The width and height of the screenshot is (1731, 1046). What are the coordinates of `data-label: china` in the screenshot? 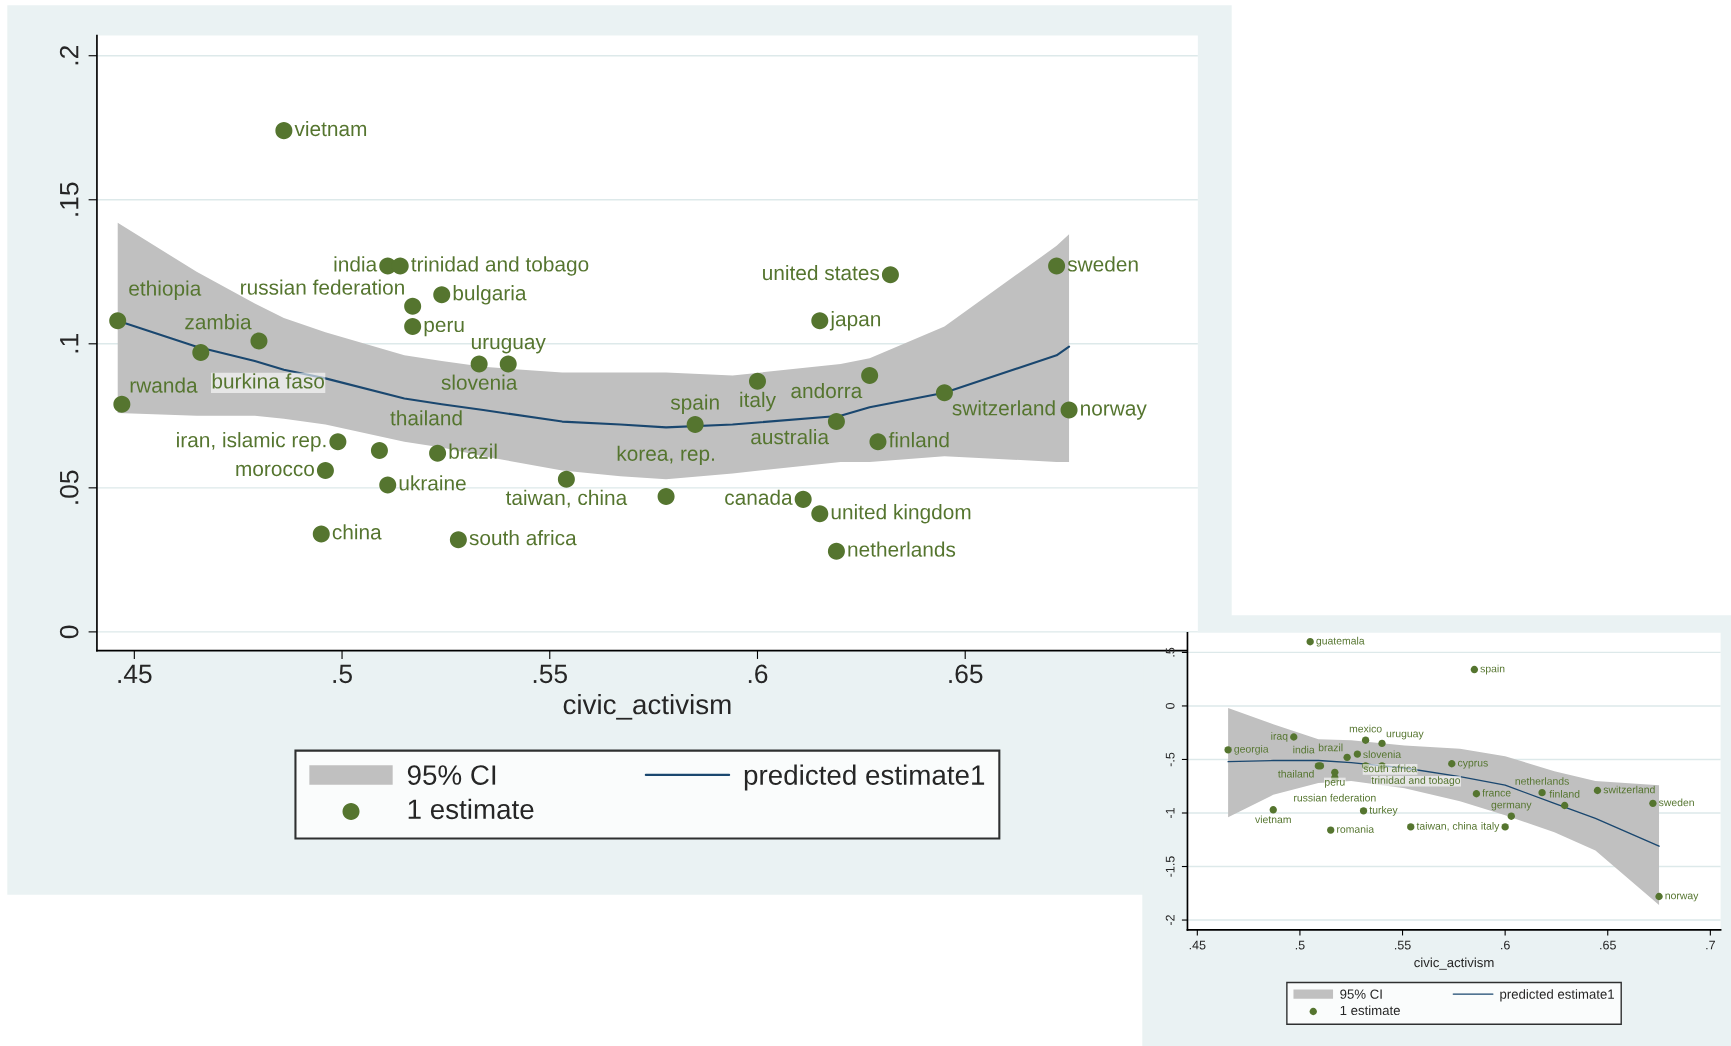 It's located at (357, 532).